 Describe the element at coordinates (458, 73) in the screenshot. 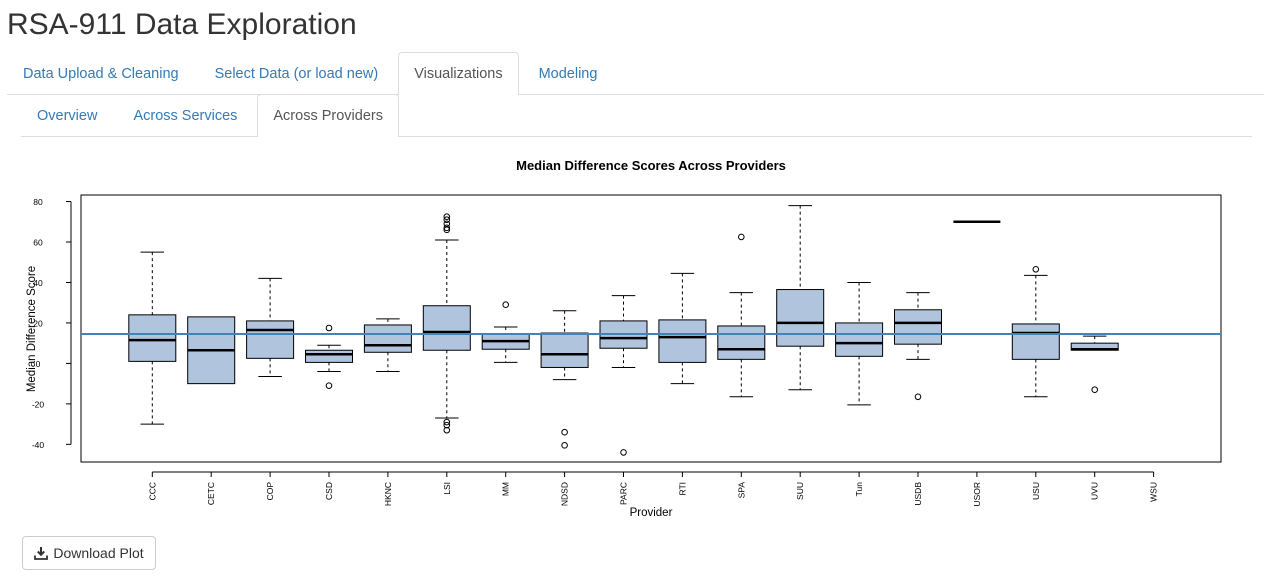

I see `tab-visualizations: Visualizations` at that location.